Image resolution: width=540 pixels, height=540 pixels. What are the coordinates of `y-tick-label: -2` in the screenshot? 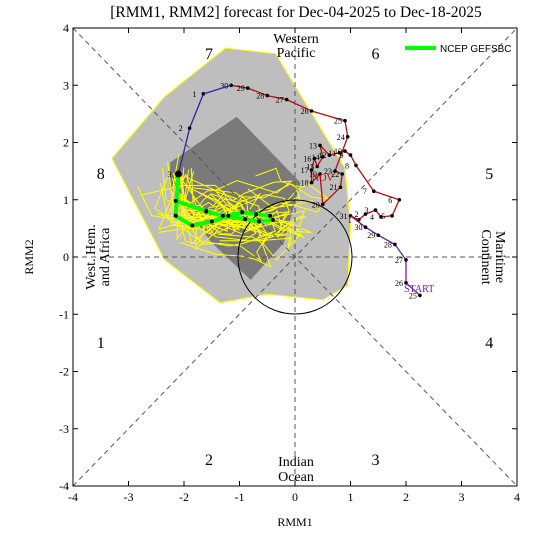 It's located at (64, 372).